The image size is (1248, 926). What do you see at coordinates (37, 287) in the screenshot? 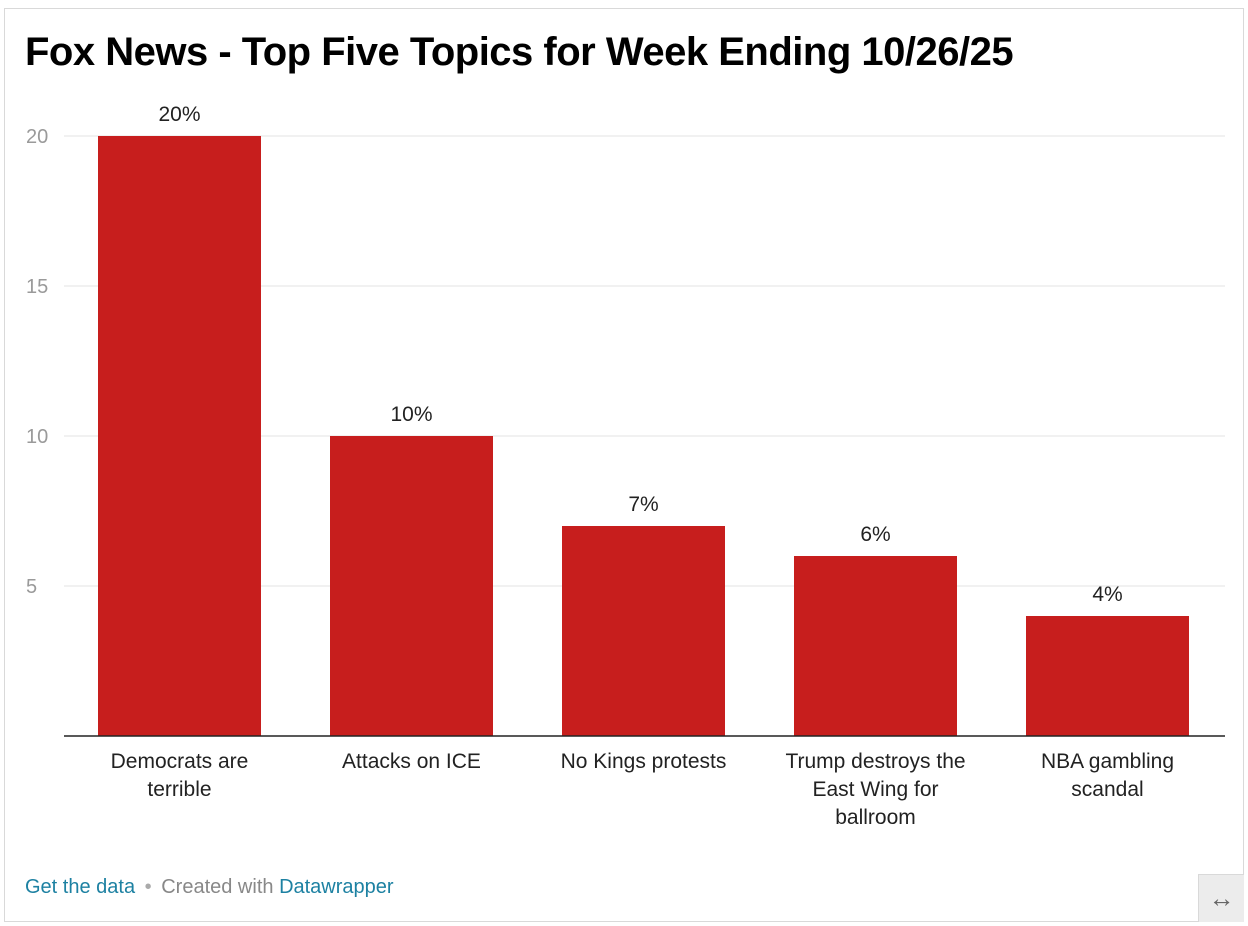
I see `y-tick-label: 15` at bounding box center [37, 287].